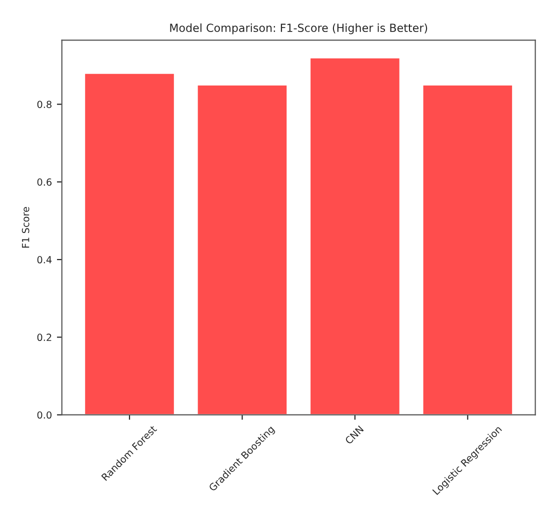 The height and width of the screenshot is (509, 538). What do you see at coordinates (44, 415) in the screenshot?
I see `y-tick-label: 0.0` at bounding box center [44, 415].